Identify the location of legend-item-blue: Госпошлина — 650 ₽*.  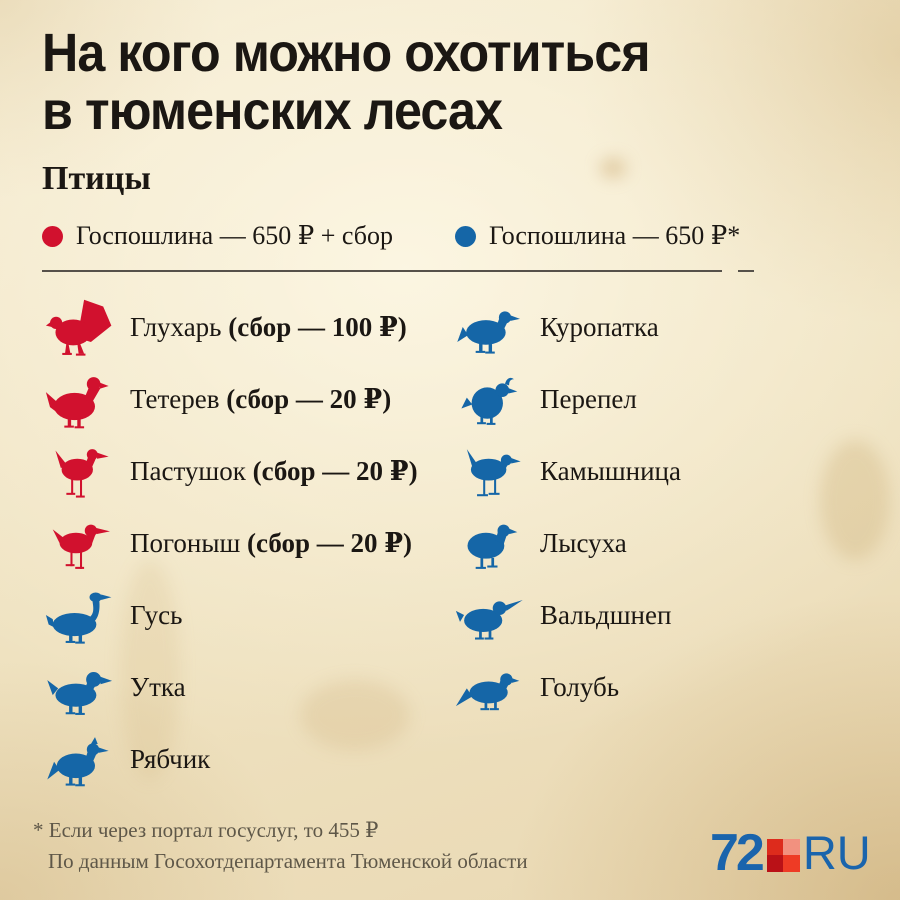
(597, 236).